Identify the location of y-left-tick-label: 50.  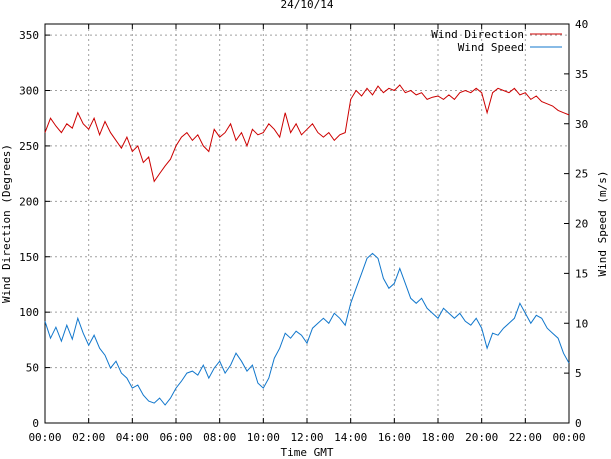
(32, 368).